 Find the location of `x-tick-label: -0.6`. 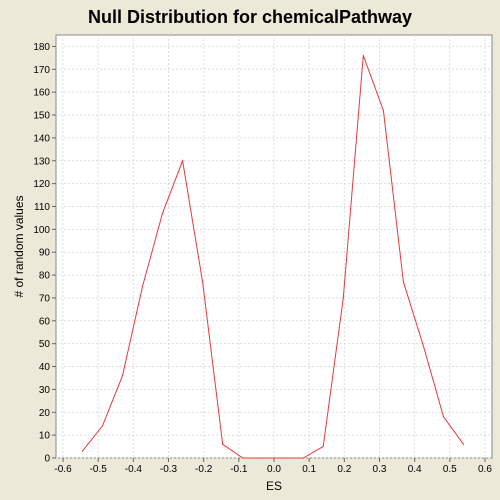

x-tick-label: -0.6 is located at coordinates (63, 469).